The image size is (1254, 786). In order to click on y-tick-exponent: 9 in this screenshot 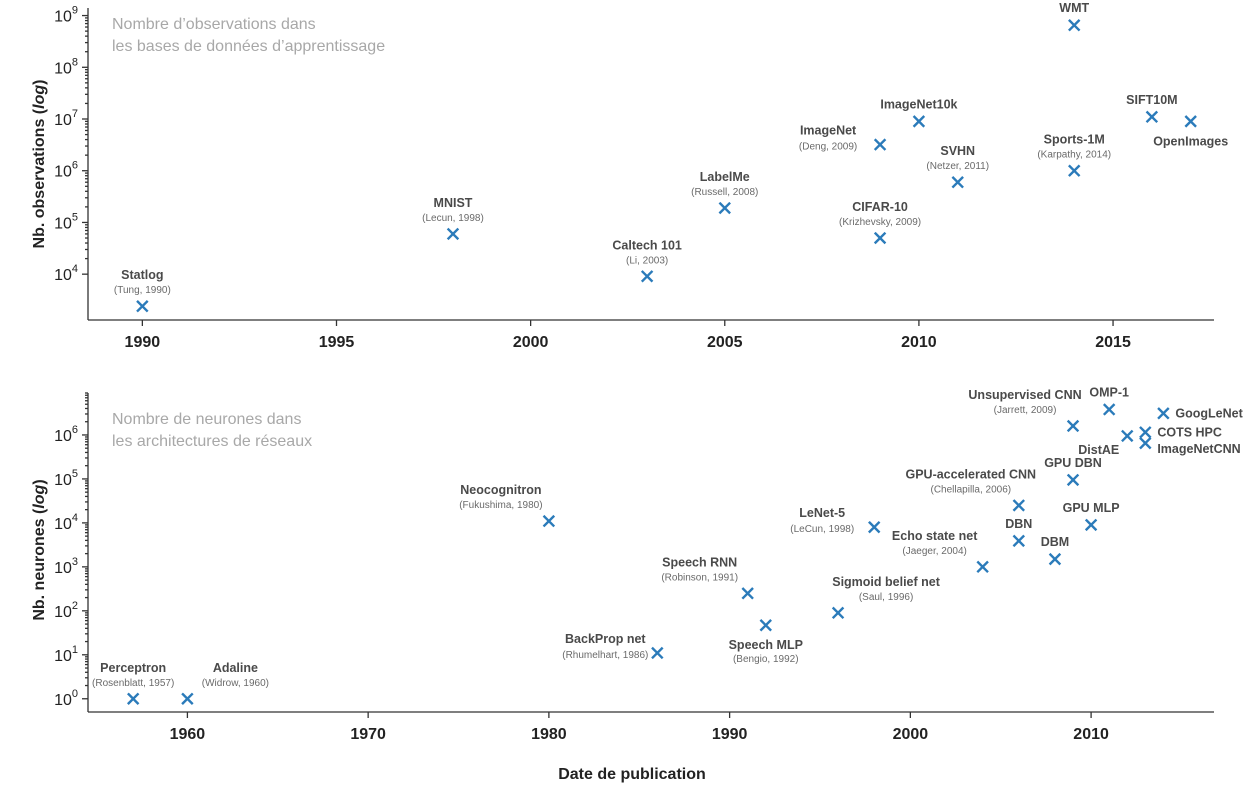, I will do `click(75, 11)`.